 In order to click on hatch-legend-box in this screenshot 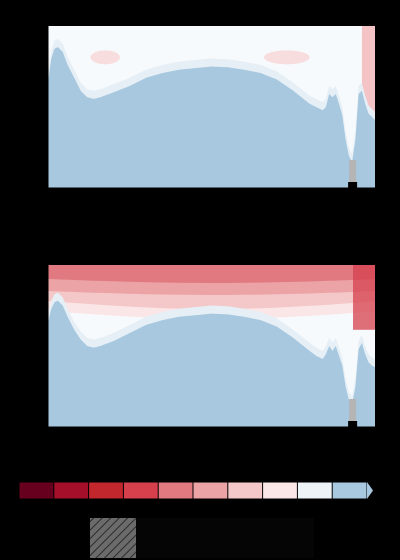, I will do `click(225, 538)`.